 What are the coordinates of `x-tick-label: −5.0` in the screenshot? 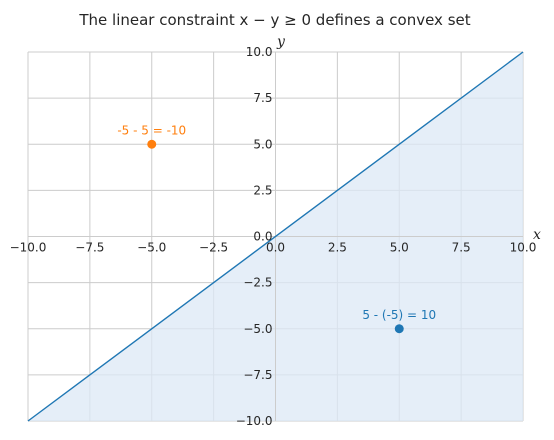 It's located at (151, 248).